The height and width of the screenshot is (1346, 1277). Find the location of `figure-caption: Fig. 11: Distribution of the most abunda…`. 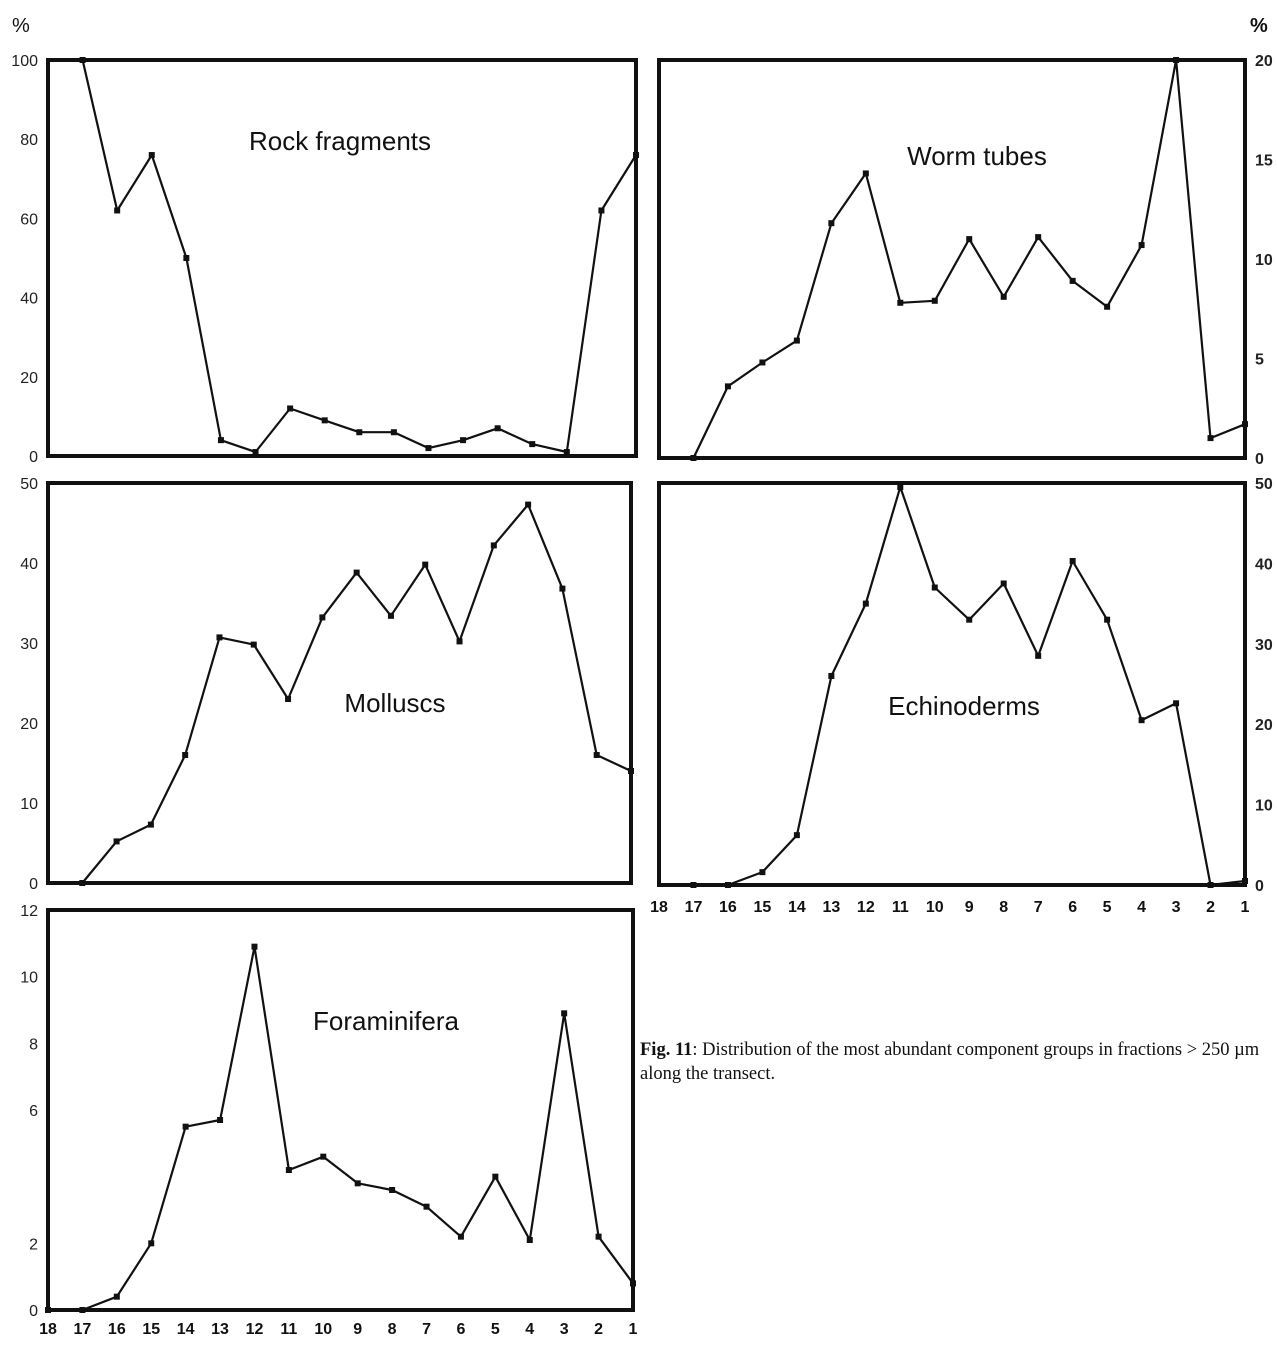

figure-caption: Fig. 11: Distribution of the most abunda… is located at coordinates (955, 1062).